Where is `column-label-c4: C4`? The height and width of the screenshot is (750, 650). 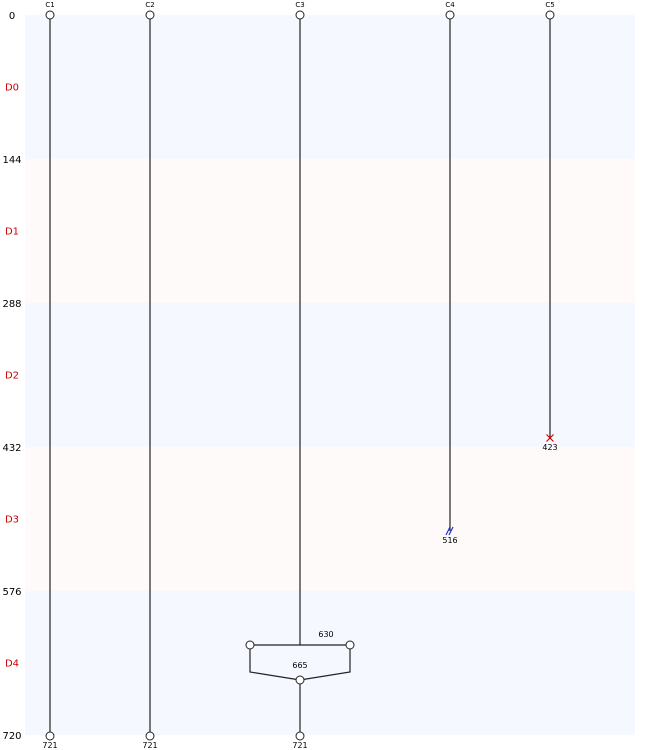 column-label-c4: C4 is located at coordinates (450, 5).